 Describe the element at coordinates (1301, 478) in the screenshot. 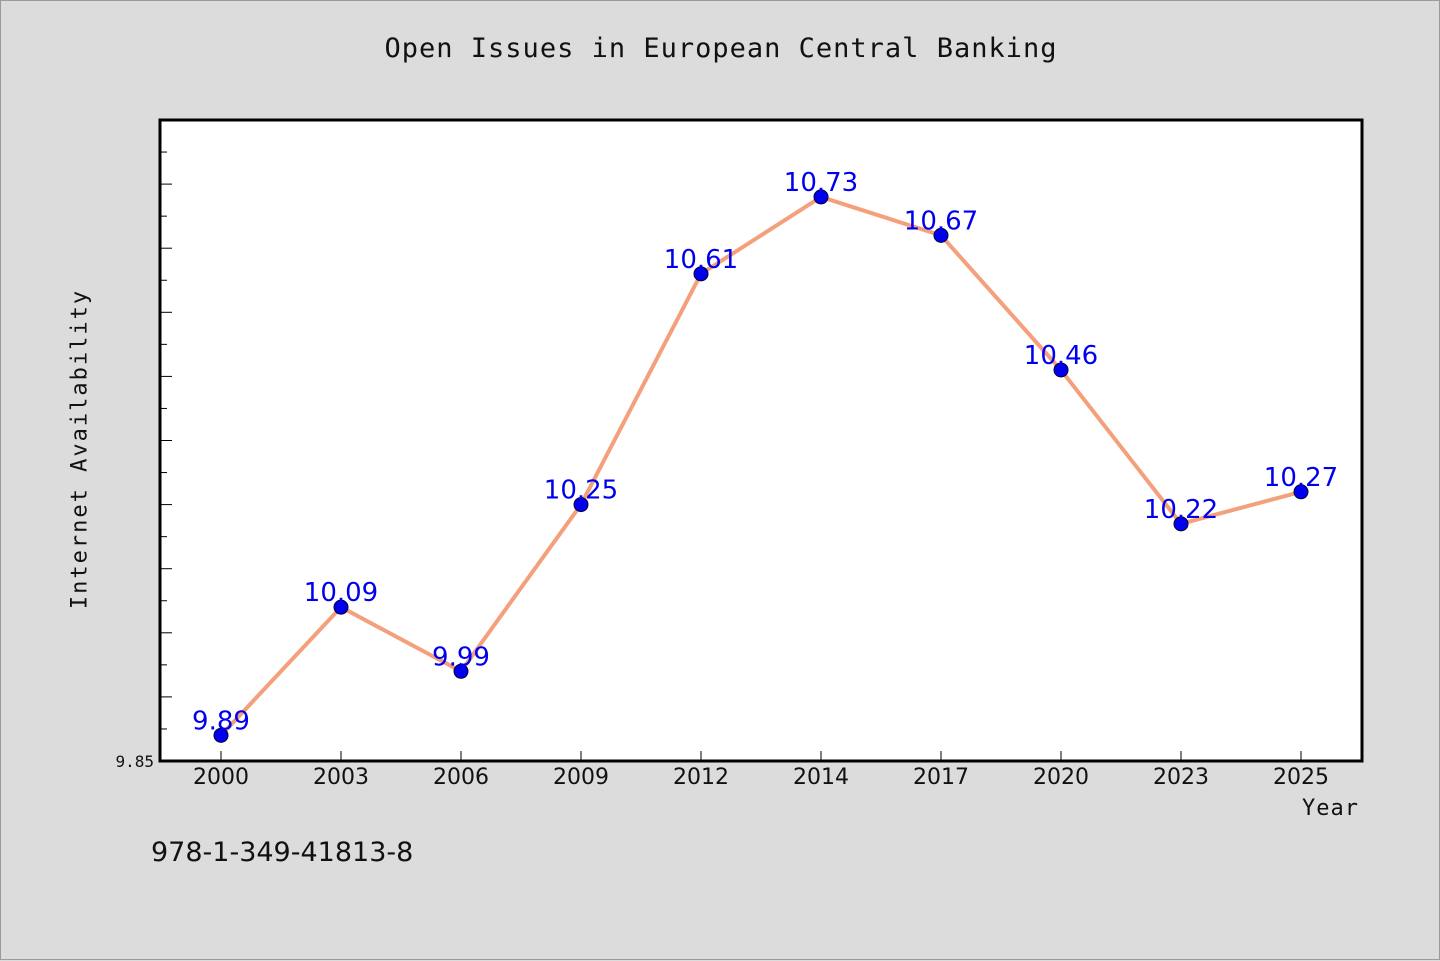

I see `data-label: 10.27` at that location.